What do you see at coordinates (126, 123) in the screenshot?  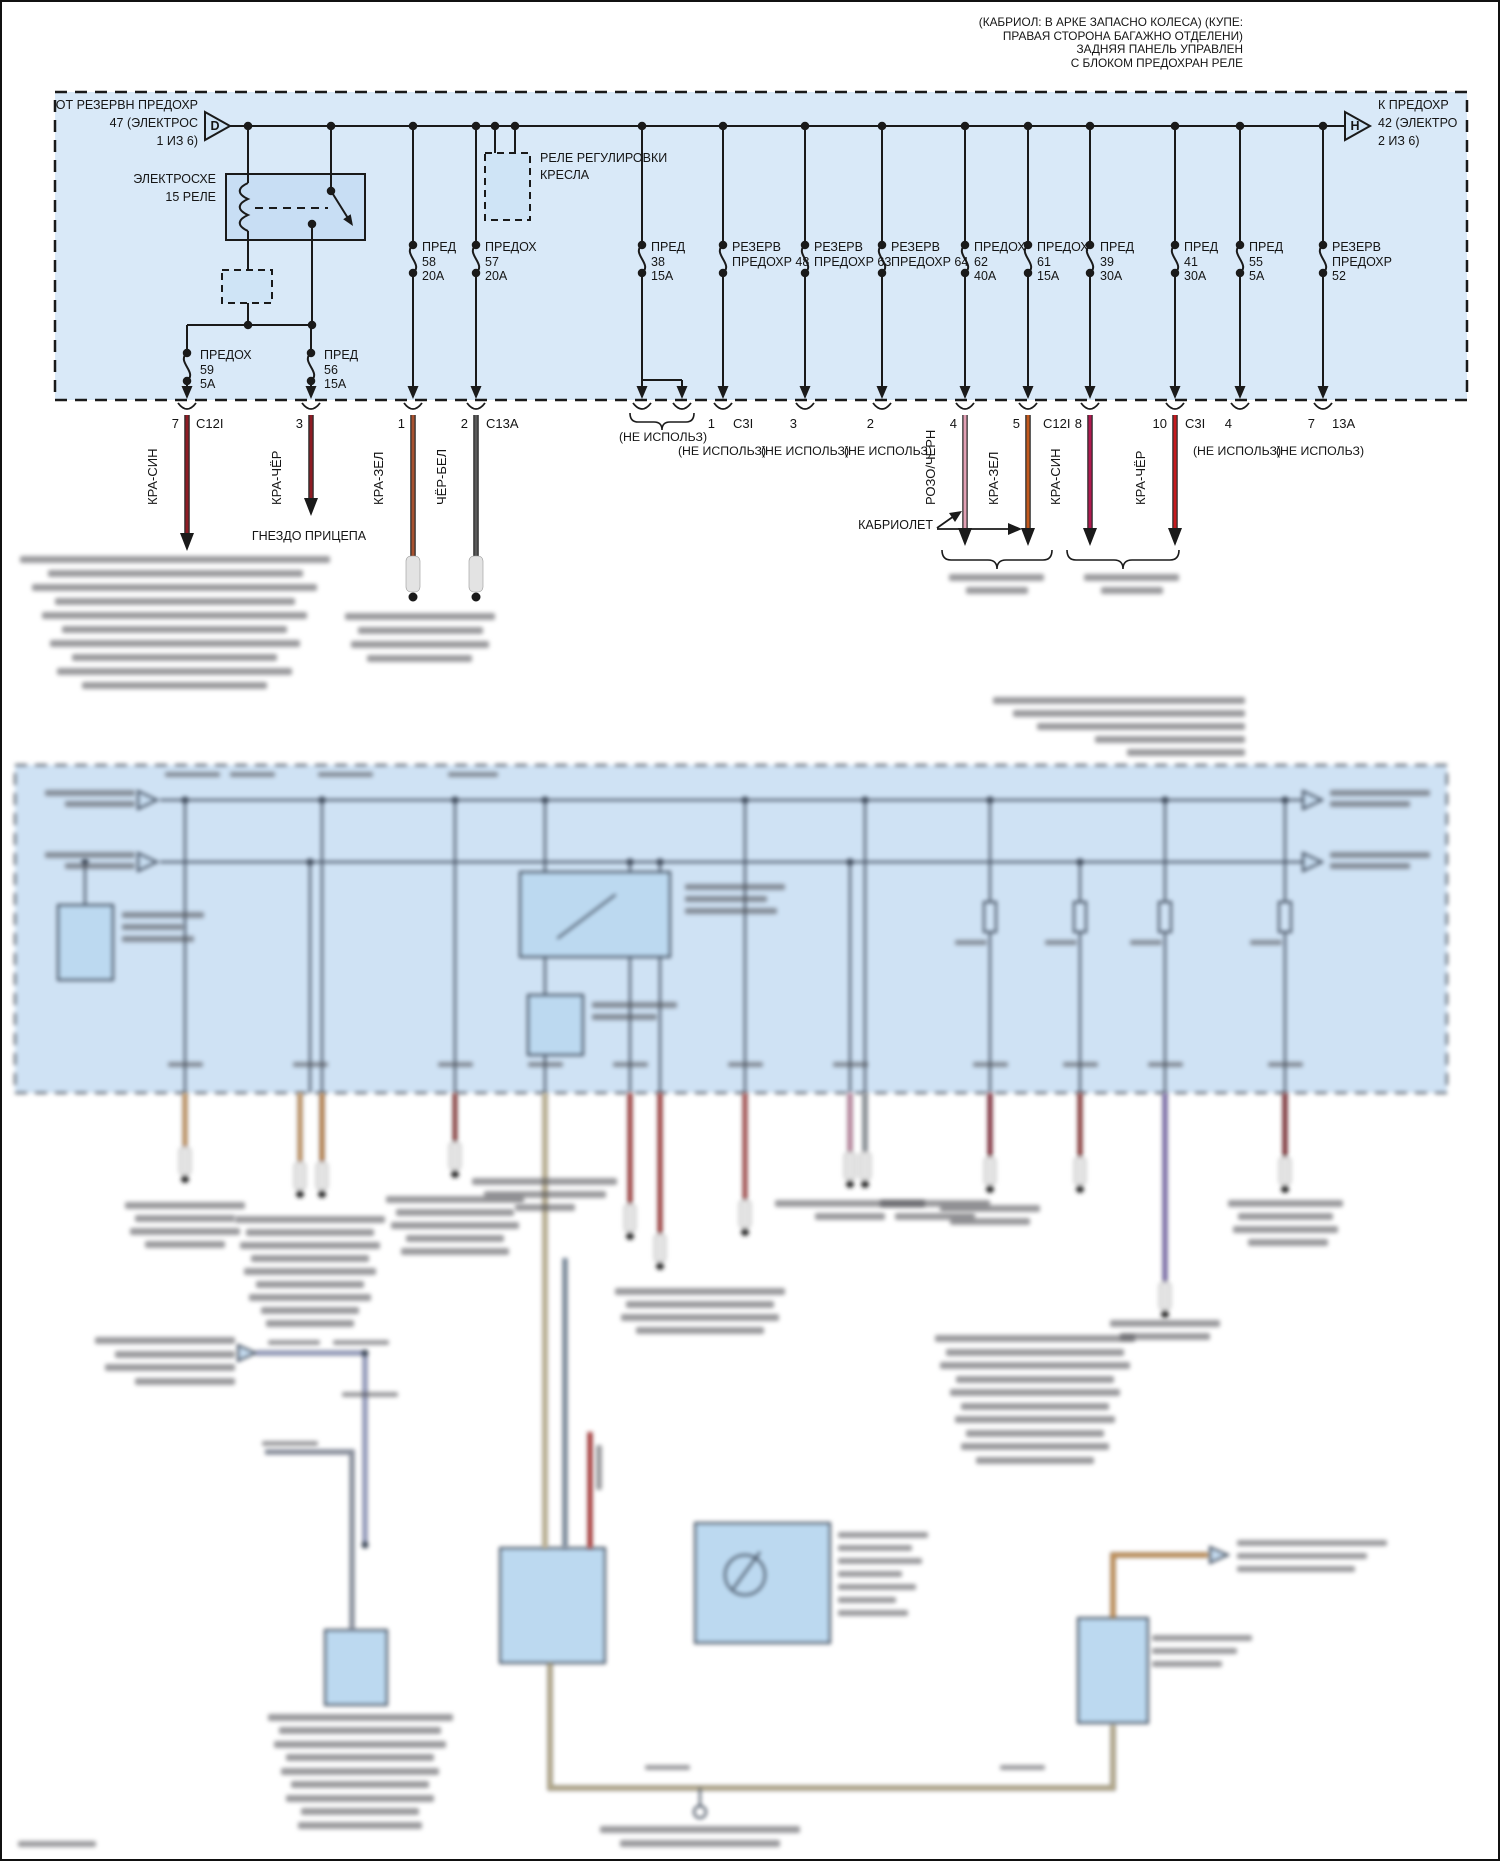 I see `entry-label: ОТ РЕЗЕРВН ПРЕДОХР 47 (ЭЛЕКТРОС 1 ИЗ 6)` at bounding box center [126, 123].